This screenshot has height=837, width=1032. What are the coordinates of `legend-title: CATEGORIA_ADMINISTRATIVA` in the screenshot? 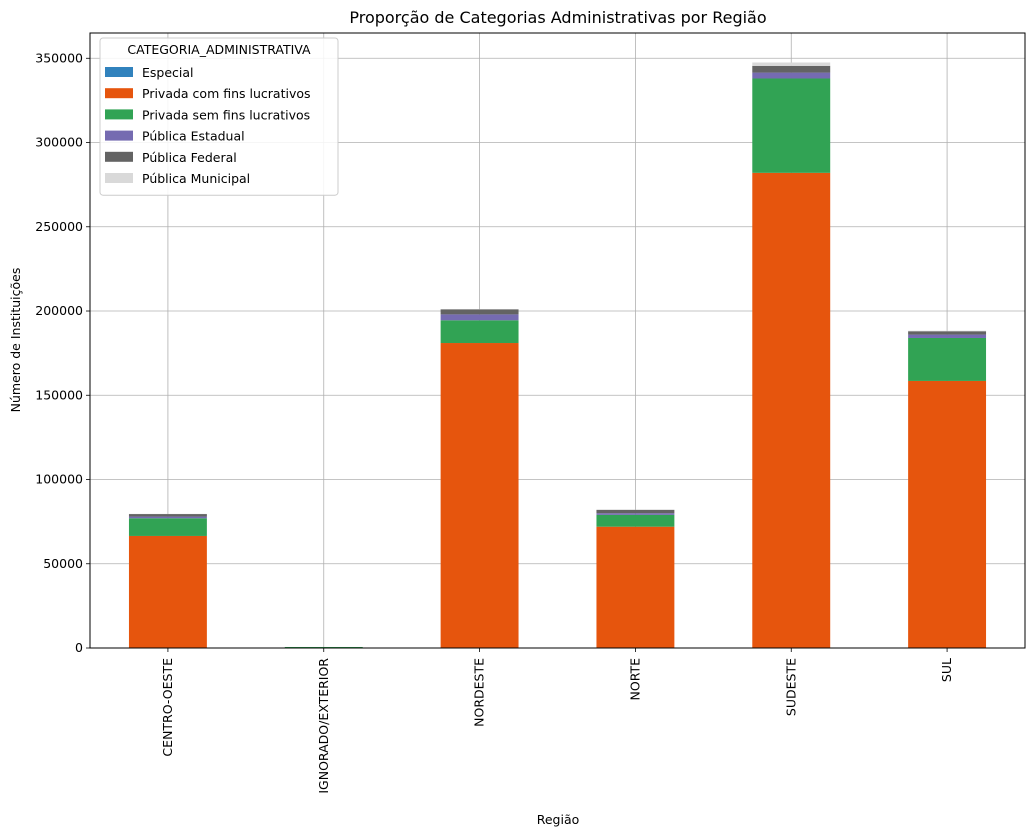 It's located at (219, 49).